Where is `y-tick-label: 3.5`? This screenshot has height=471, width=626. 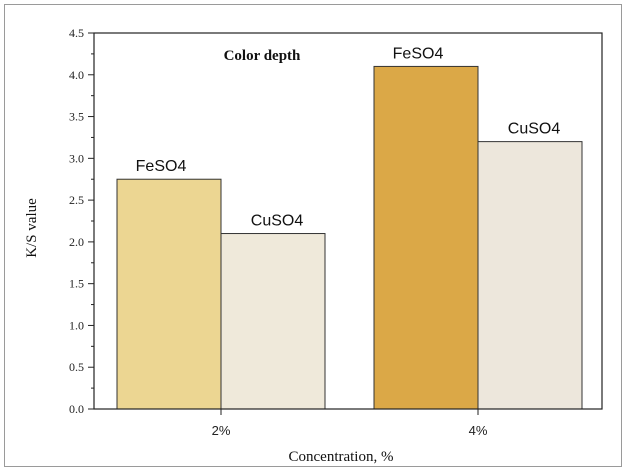
y-tick-label: 3.5 is located at coordinates (76, 117).